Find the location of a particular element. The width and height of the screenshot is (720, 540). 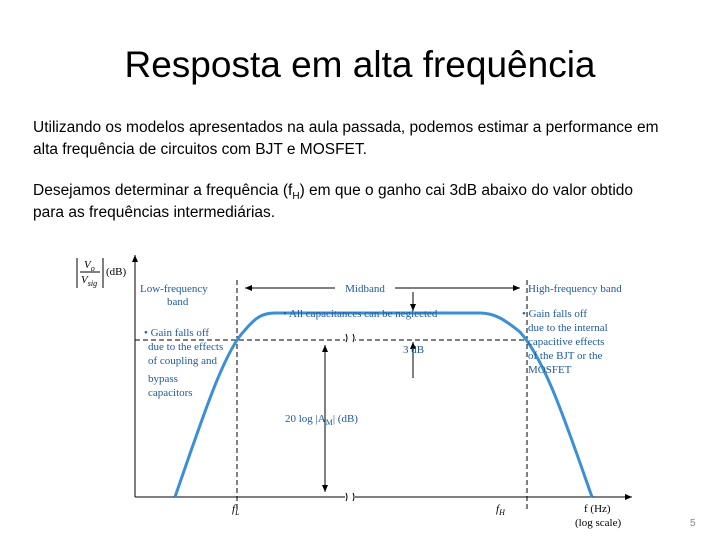

denominator: Vsig is located at coordinates (89, 281).